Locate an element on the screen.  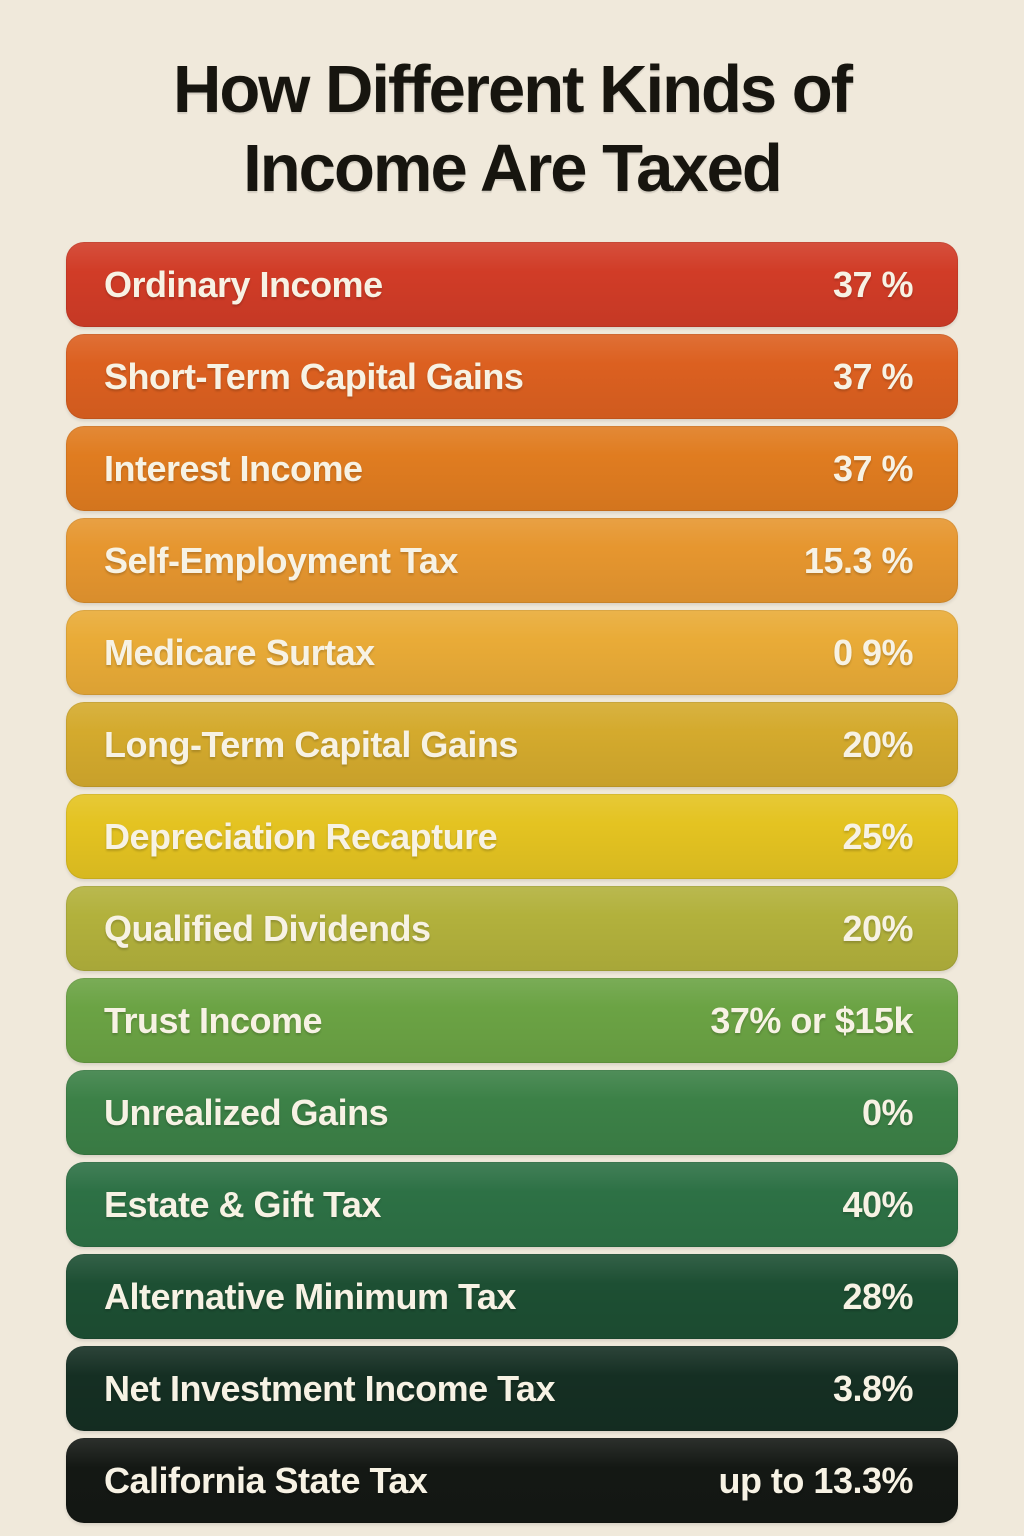
tax-rate-value: 40% is located at coordinates (877, 1204).